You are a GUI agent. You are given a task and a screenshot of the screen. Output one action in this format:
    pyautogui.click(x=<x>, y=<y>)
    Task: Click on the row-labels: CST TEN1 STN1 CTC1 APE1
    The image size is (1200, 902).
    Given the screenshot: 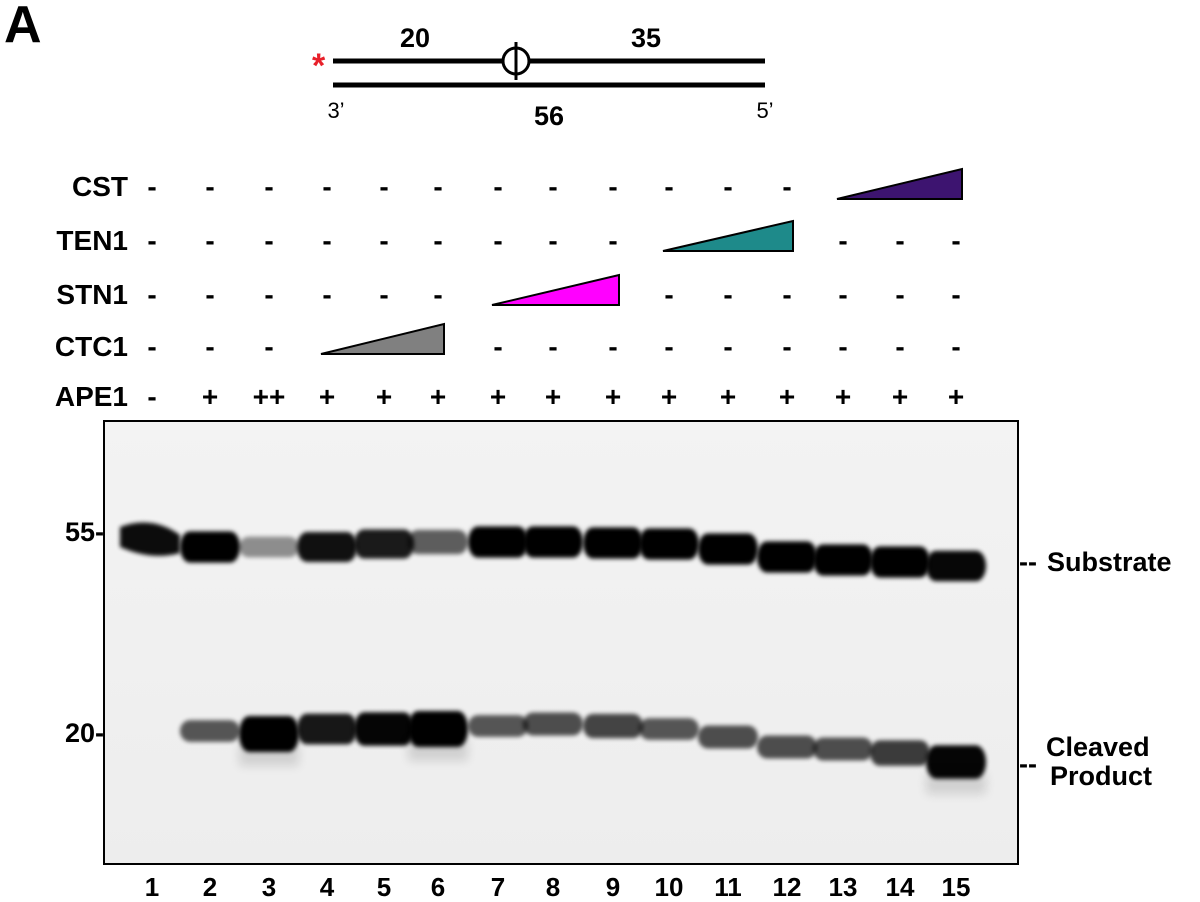 What is the action you would take?
    pyautogui.click(x=91, y=291)
    